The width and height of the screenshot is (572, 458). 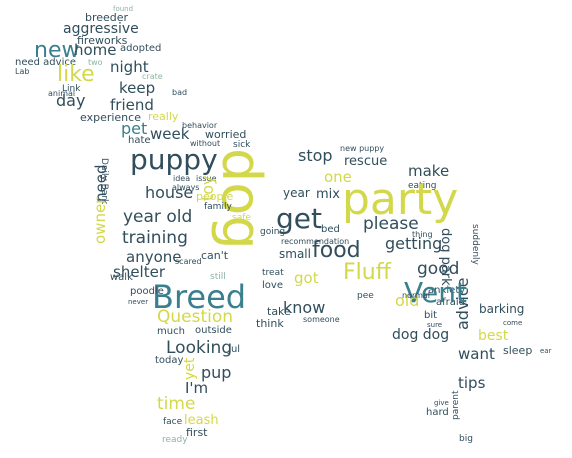 I want to click on word-vent: Vent, so click(x=435, y=292).